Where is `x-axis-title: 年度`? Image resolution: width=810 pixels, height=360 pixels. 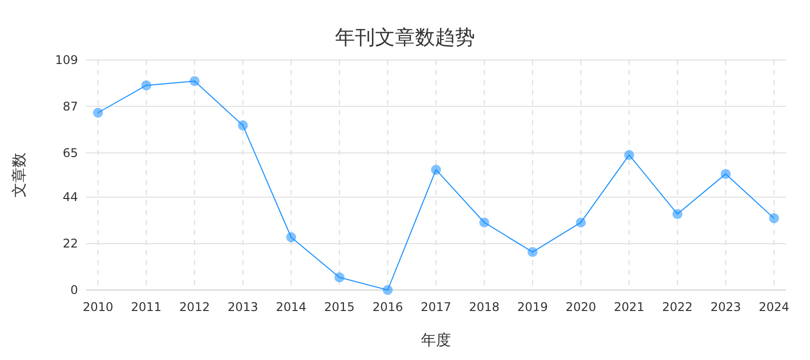
x-axis-title: 年度 is located at coordinates (436, 340).